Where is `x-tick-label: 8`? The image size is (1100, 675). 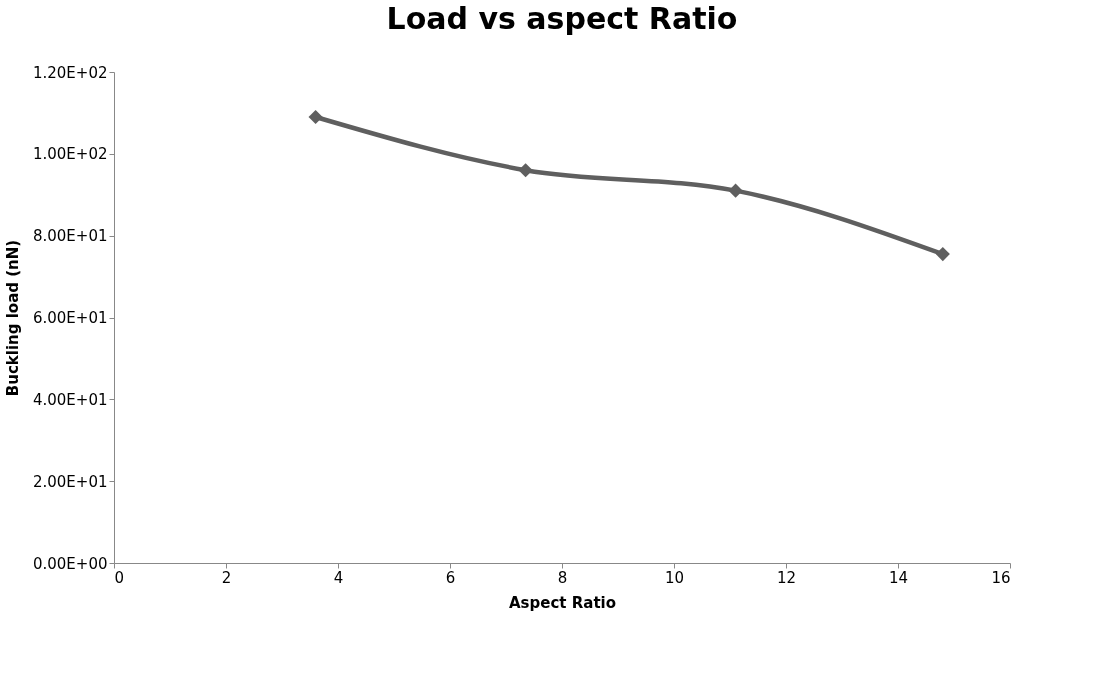
x-tick-label: 8 is located at coordinates (562, 577).